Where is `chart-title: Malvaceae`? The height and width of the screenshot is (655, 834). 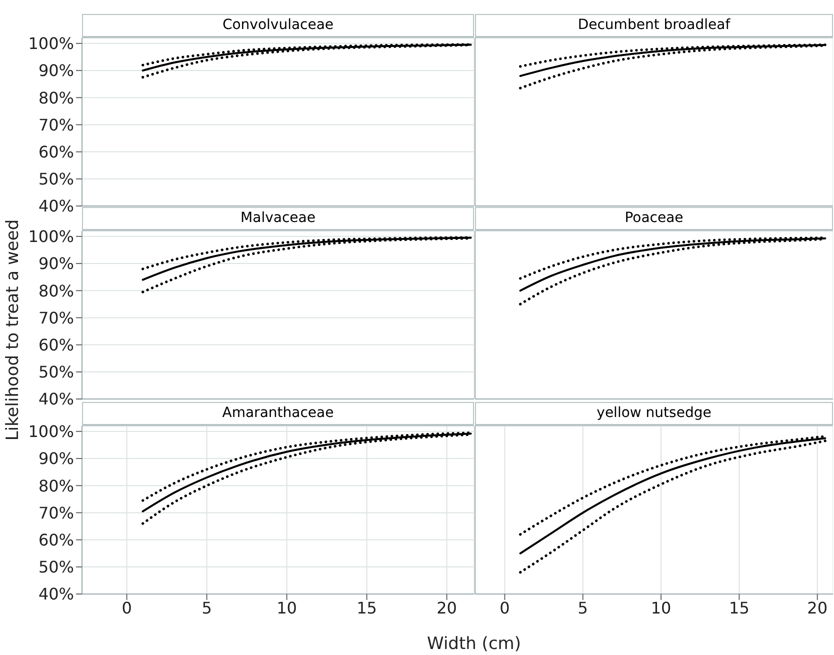 chart-title: Malvaceae is located at coordinates (278, 219).